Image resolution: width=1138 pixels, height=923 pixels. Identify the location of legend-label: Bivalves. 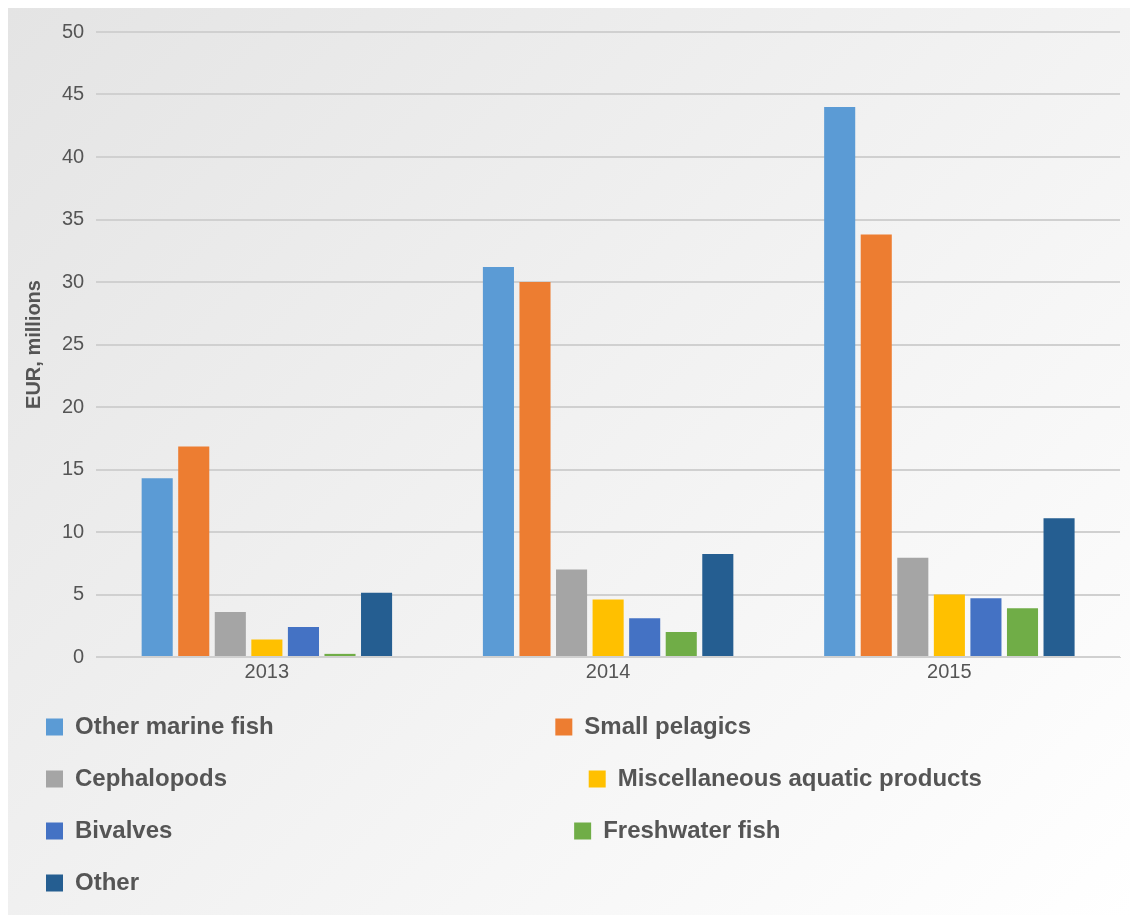
(311, 829).